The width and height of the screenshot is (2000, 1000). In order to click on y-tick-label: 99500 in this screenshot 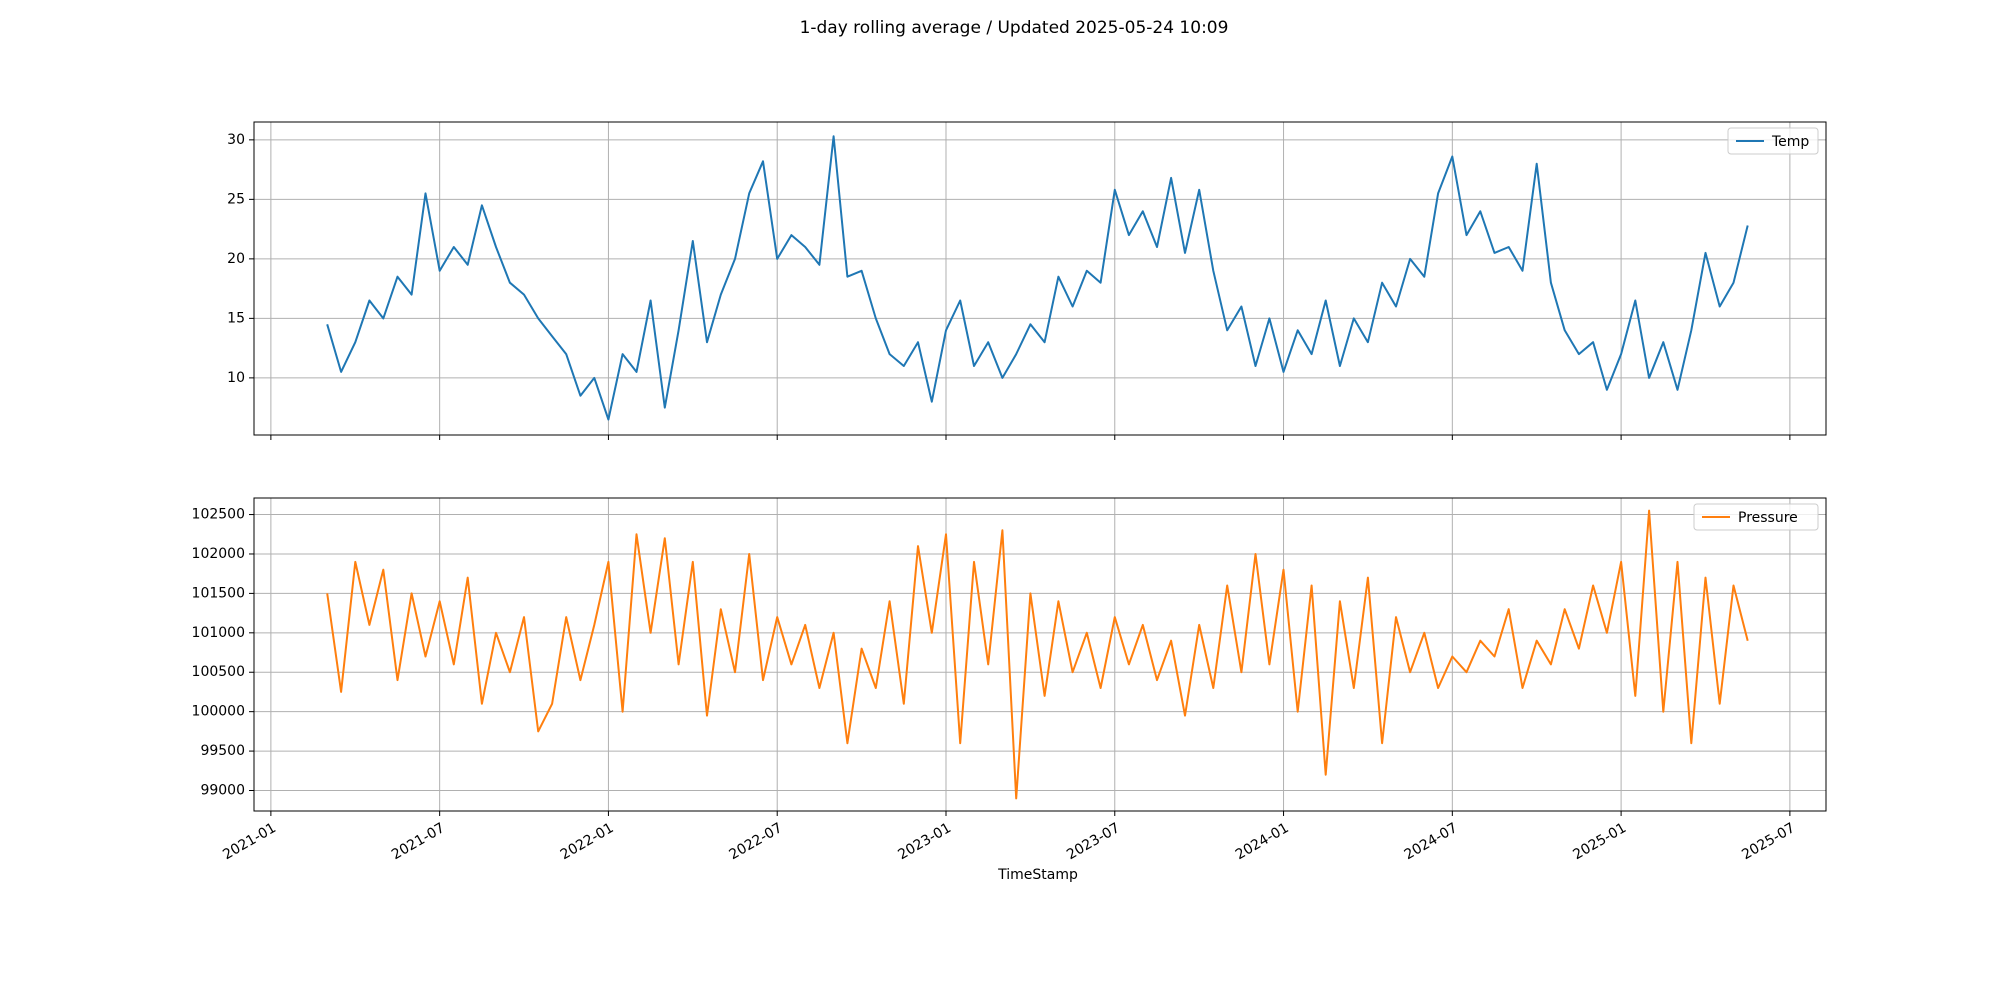, I will do `click(222, 751)`.